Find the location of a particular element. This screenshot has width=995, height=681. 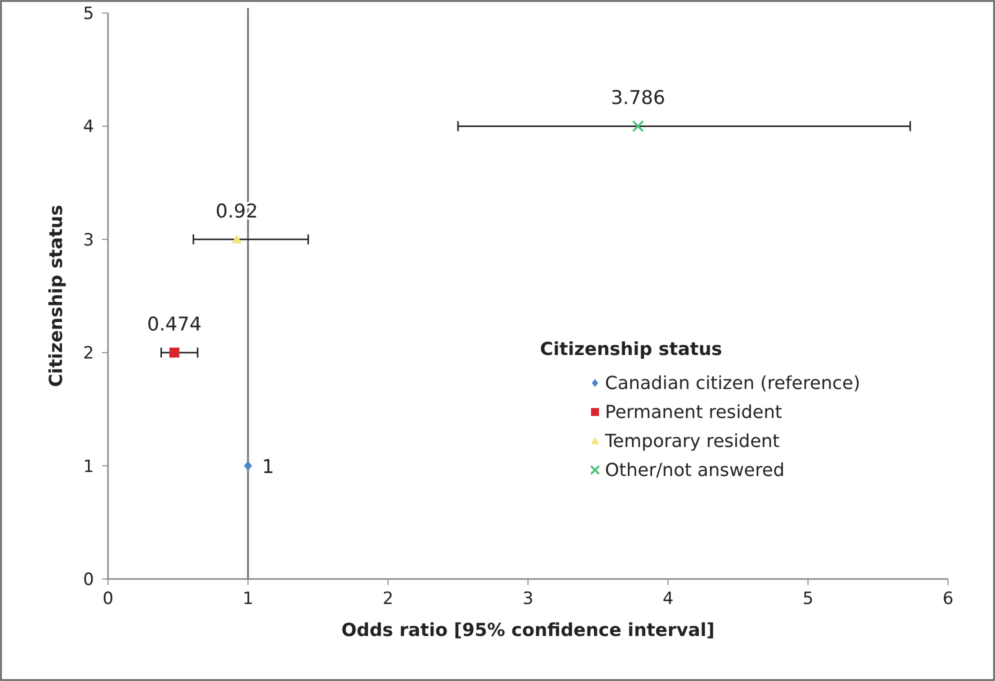

legend-title: Citizenship status is located at coordinates (631, 349).